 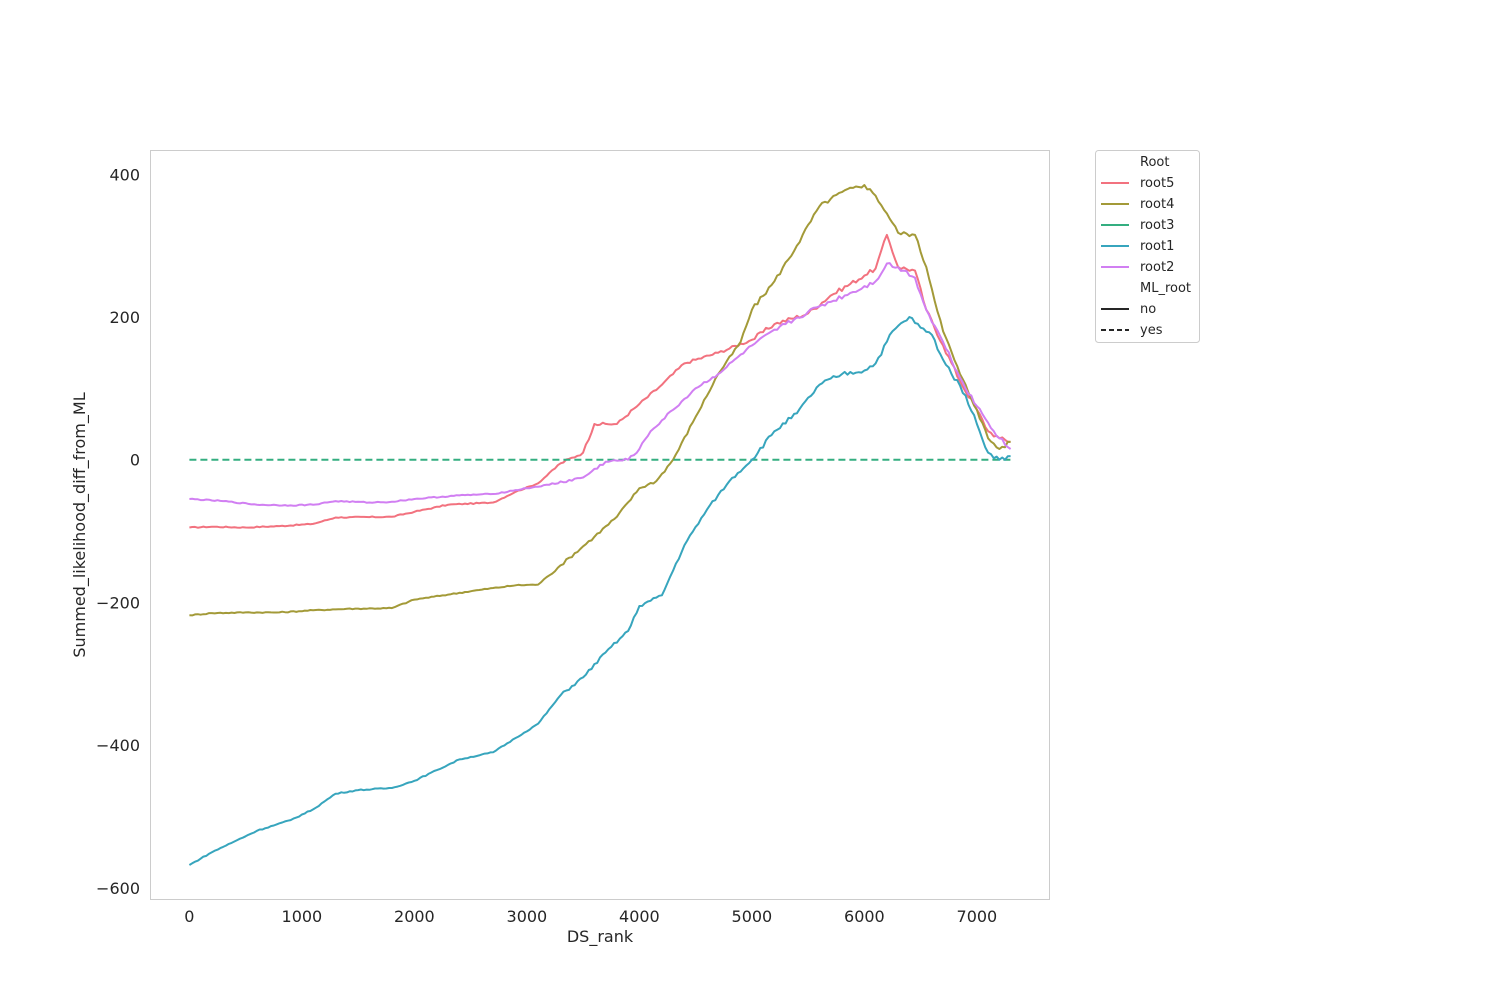 What do you see at coordinates (1157, 267) in the screenshot?
I see `legend-entry-root2-label: root2` at bounding box center [1157, 267].